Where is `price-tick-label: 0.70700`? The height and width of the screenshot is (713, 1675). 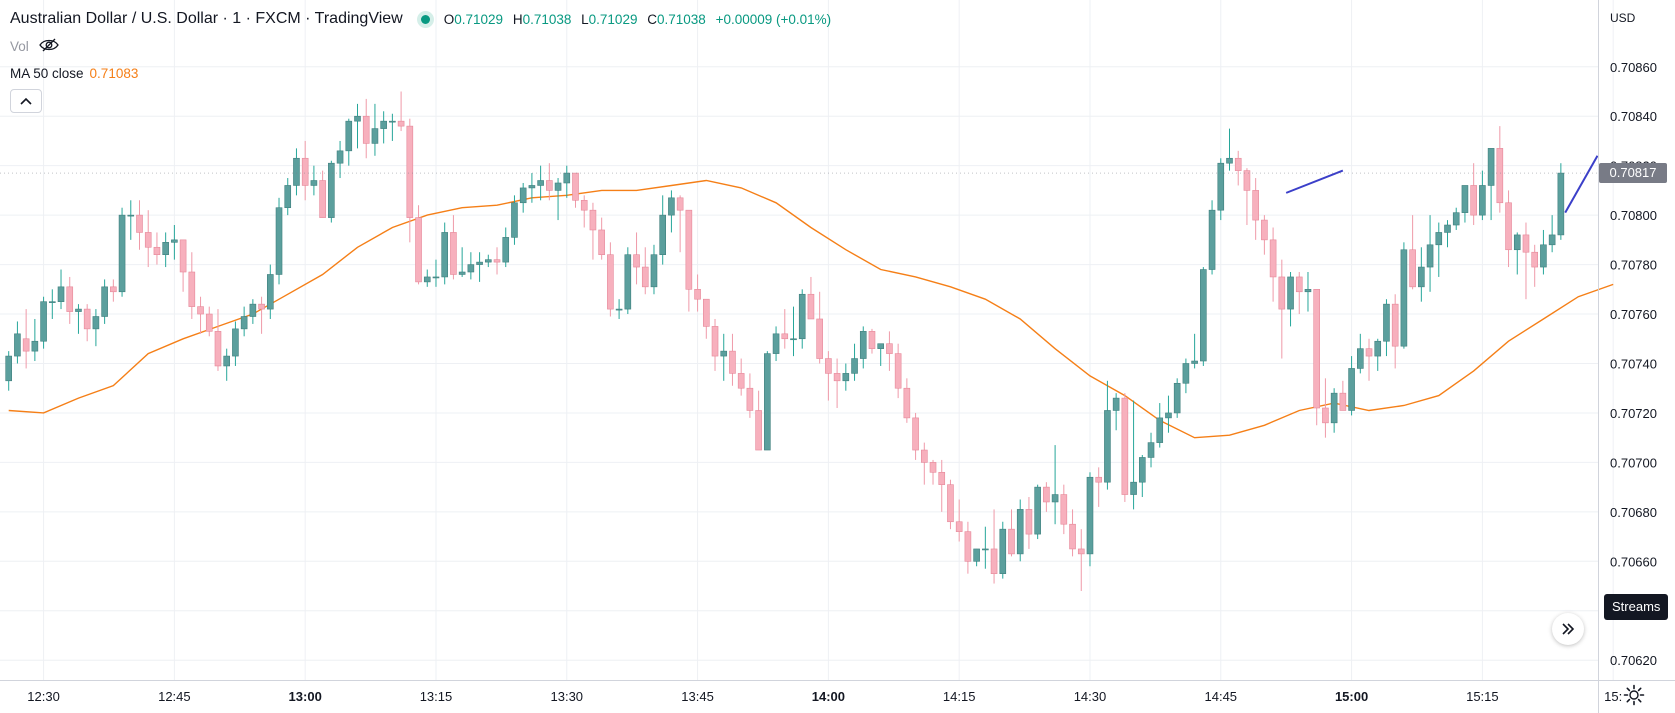
price-tick-label: 0.70700 is located at coordinates (1633, 462).